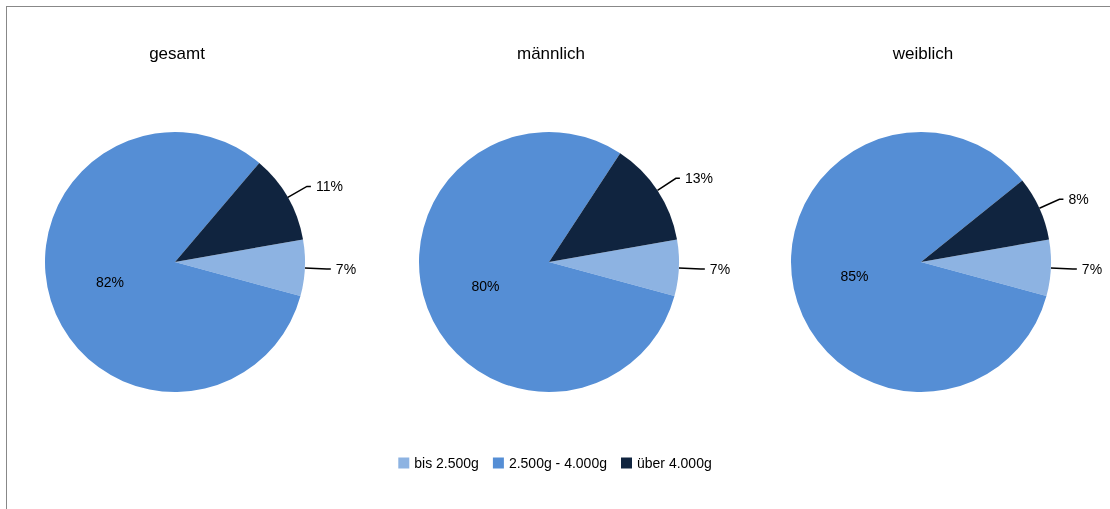  I want to click on chart-title: männlich, so click(551, 53).